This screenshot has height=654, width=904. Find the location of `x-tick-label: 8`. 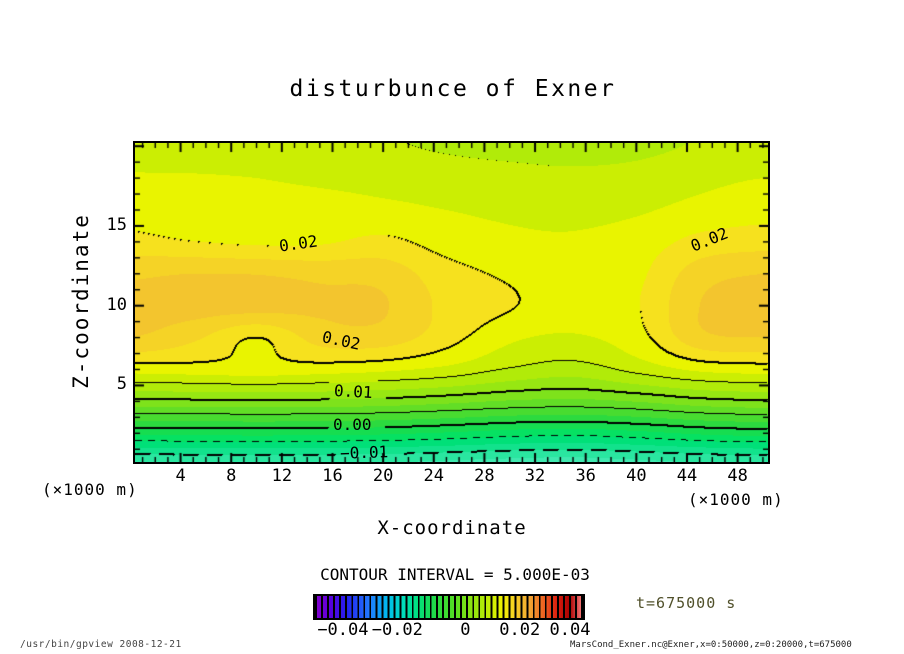

x-tick-label: 8 is located at coordinates (231, 476).